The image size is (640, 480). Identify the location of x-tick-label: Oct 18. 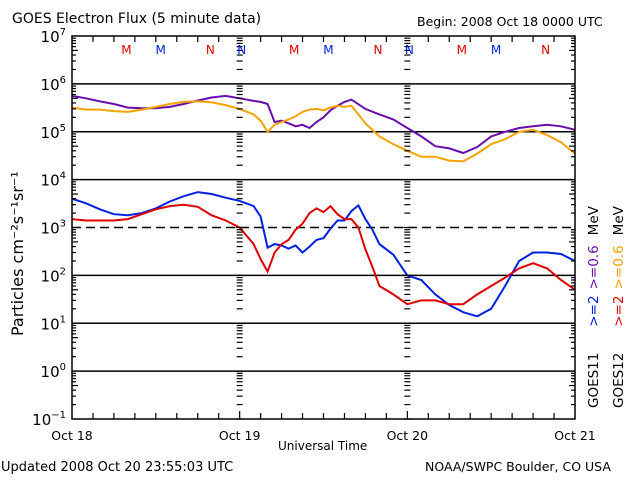
(72, 435).